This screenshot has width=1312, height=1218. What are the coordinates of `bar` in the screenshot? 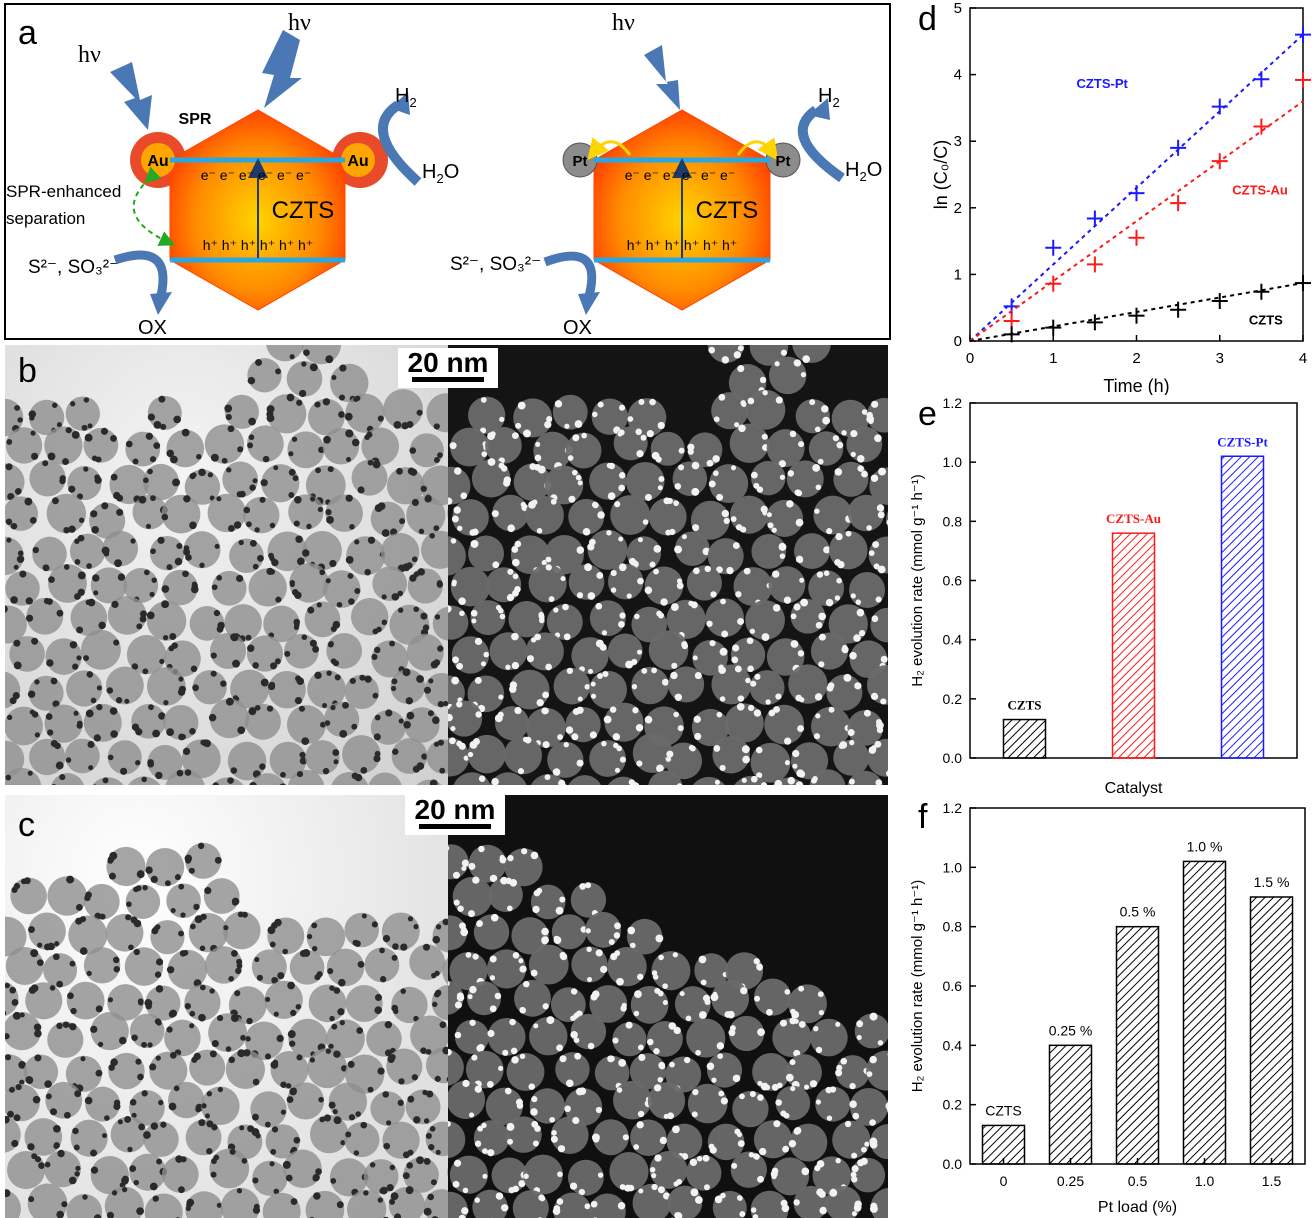 It's located at (1242, 607).